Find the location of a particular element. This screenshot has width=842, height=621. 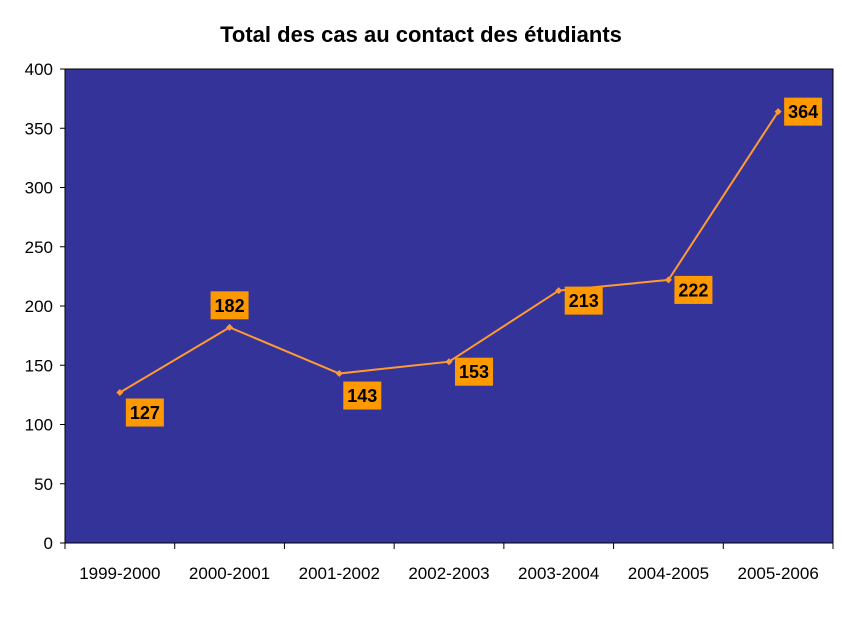

data-label: 127 is located at coordinates (145, 413).